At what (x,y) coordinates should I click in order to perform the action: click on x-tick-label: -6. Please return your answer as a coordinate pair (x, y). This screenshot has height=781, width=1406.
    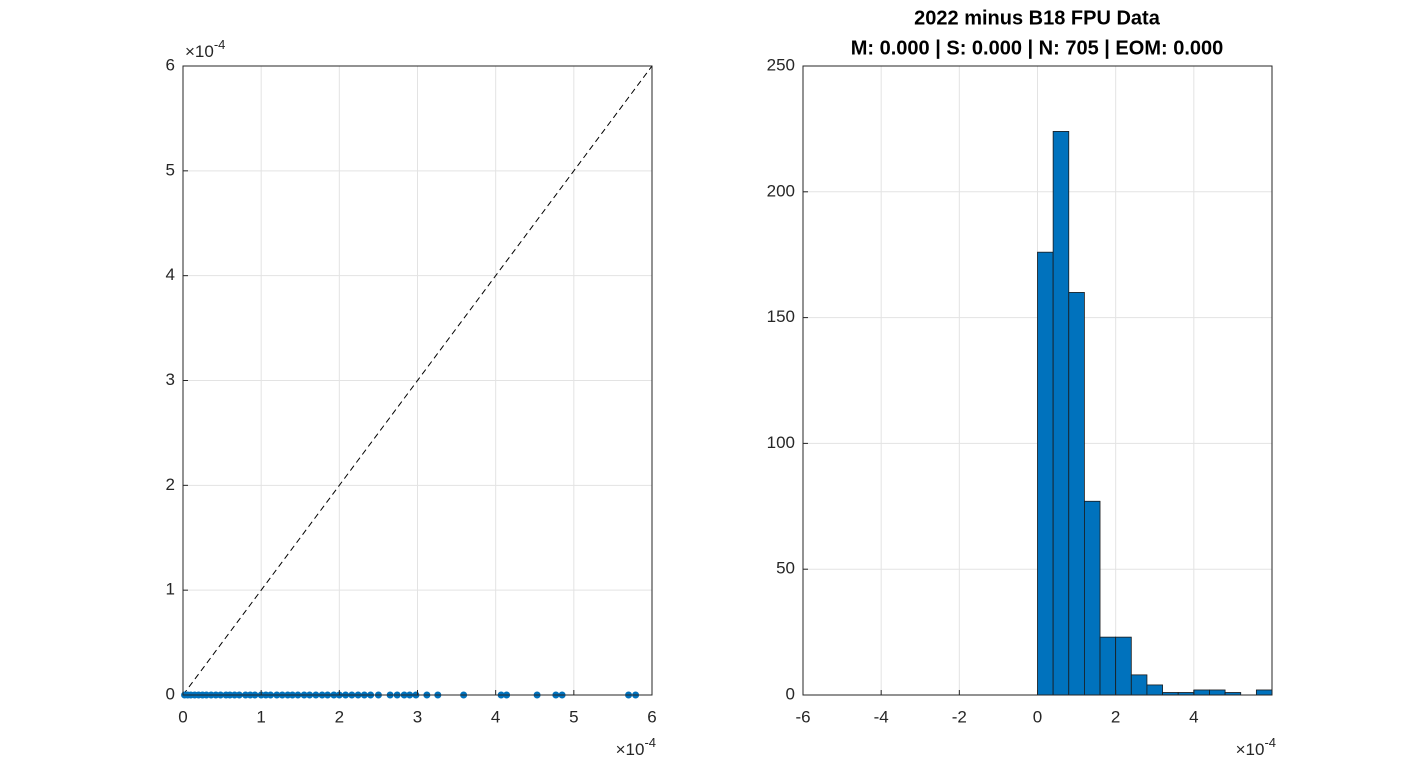
    Looking at the image, I should click on (802, 716).